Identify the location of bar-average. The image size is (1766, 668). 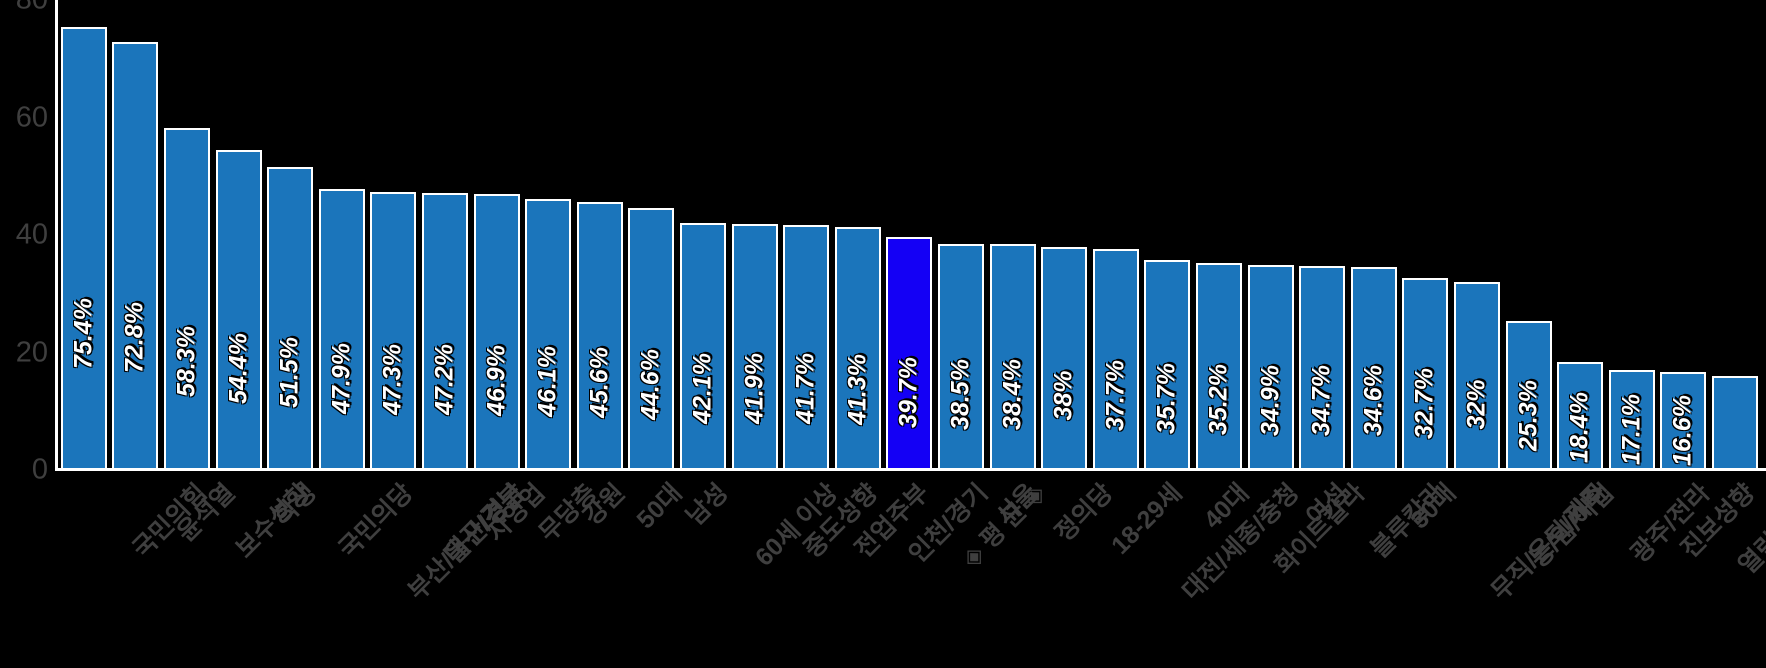
(909, 353).